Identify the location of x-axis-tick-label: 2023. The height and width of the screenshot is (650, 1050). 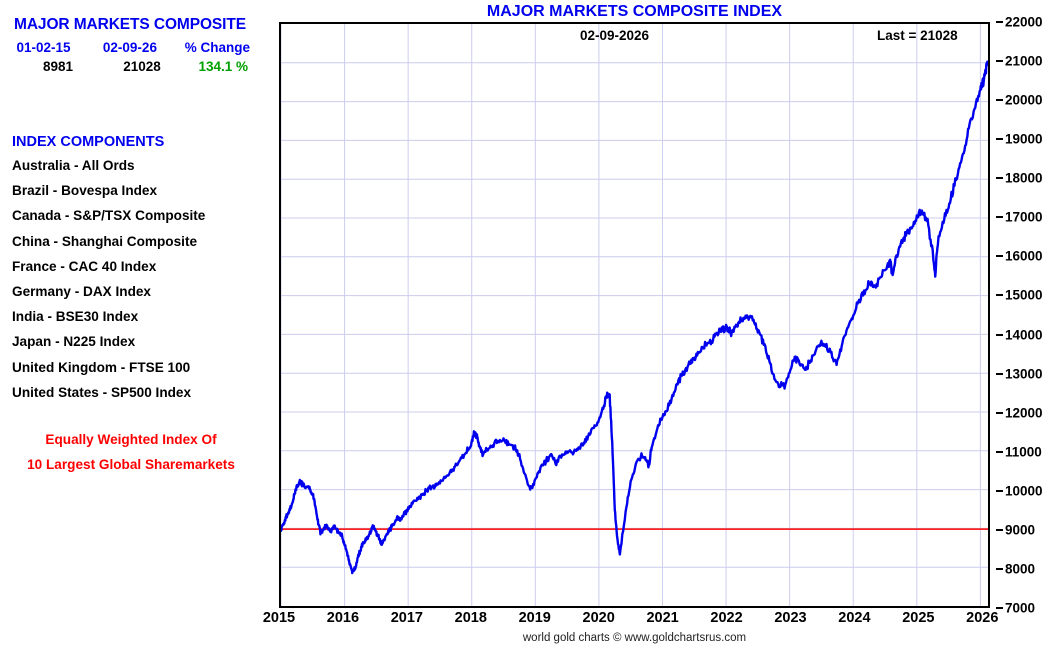
(790, 618).